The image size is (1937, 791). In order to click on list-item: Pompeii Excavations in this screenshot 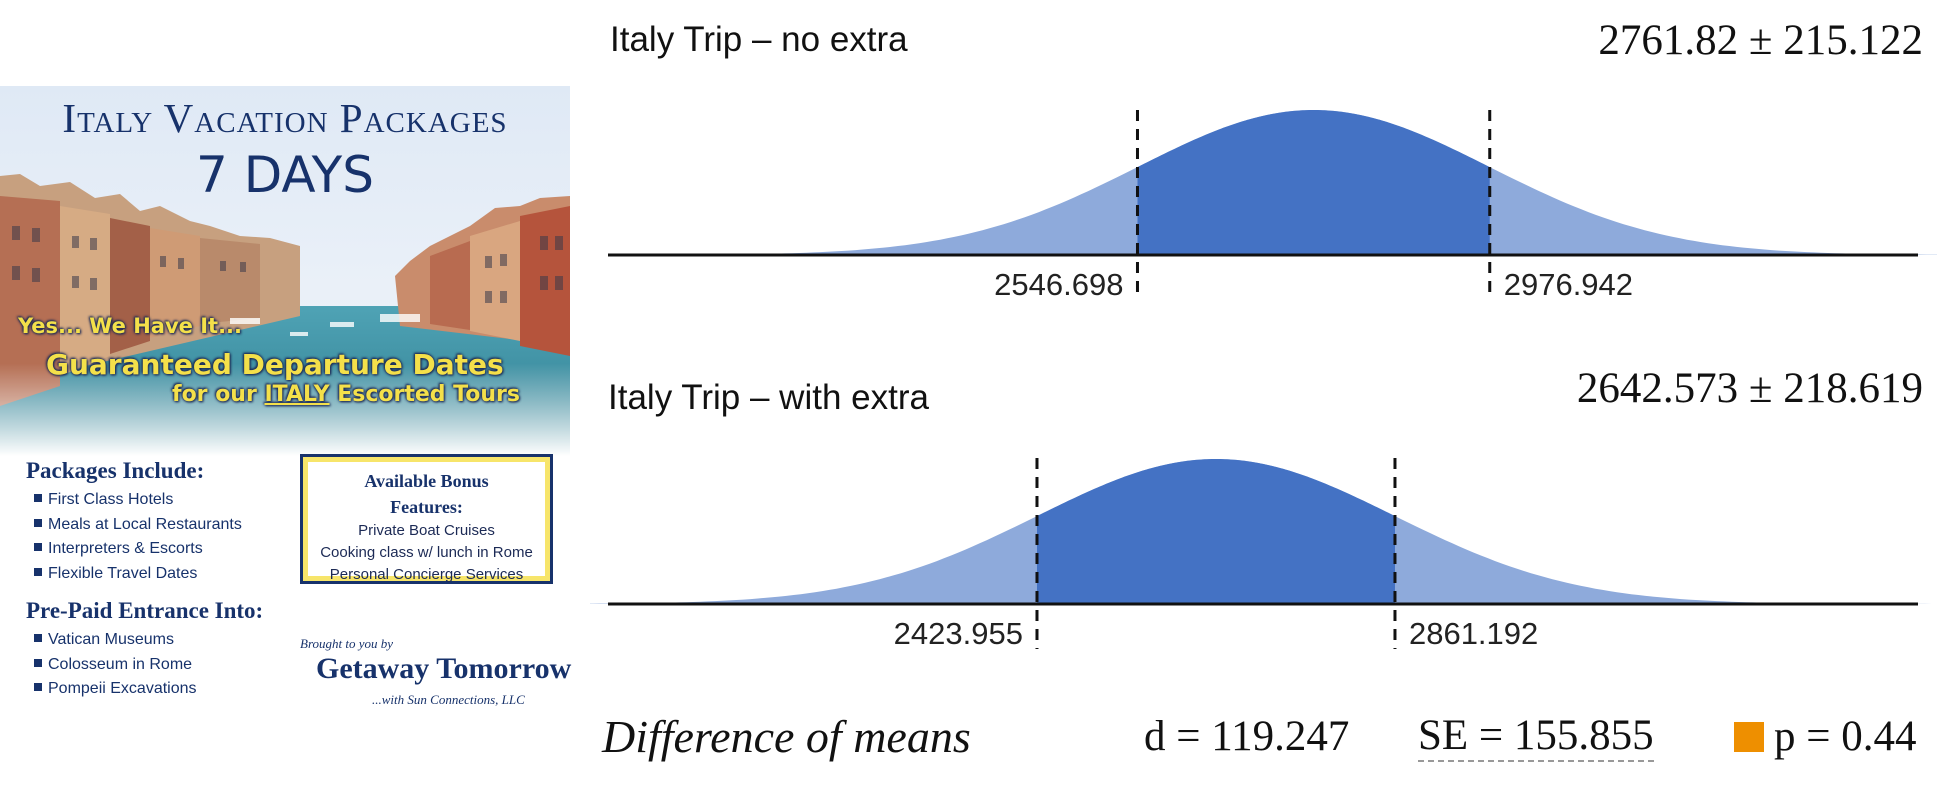, I will do `click(115, 689)`.